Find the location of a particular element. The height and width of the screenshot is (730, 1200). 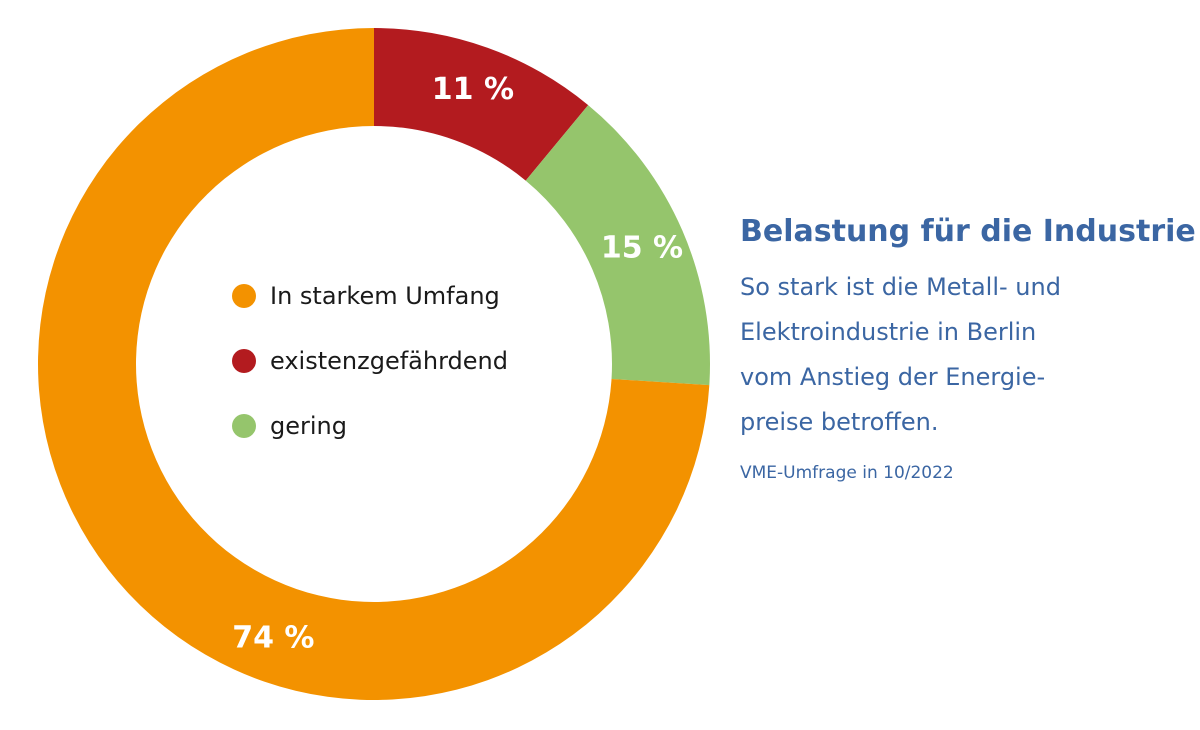

subtitle-line: Elektroindustrie in Berlin is located at coordinates (888, 332).